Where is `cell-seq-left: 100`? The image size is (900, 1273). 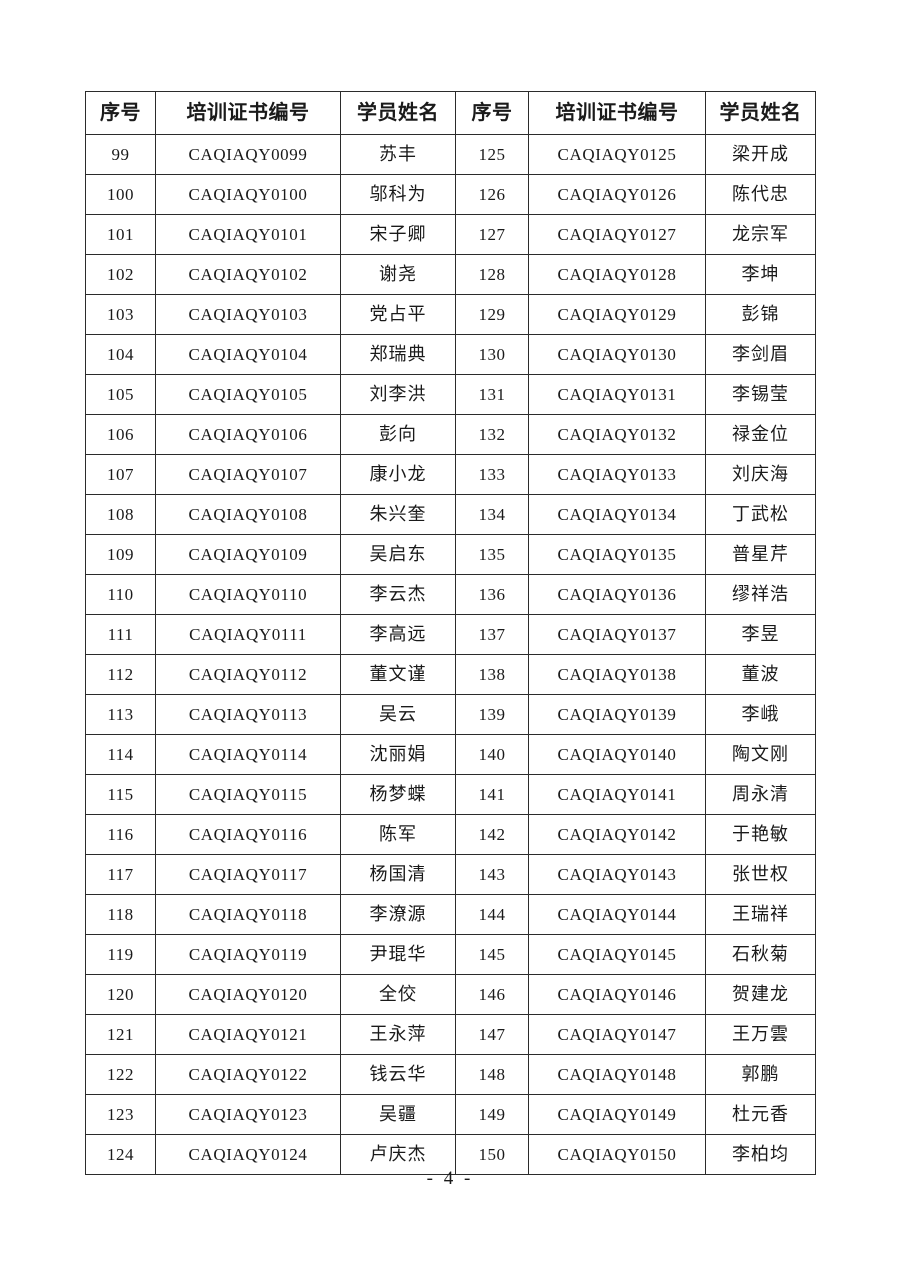 cell-seq-left: 100 is located at coordinates (120, 194).